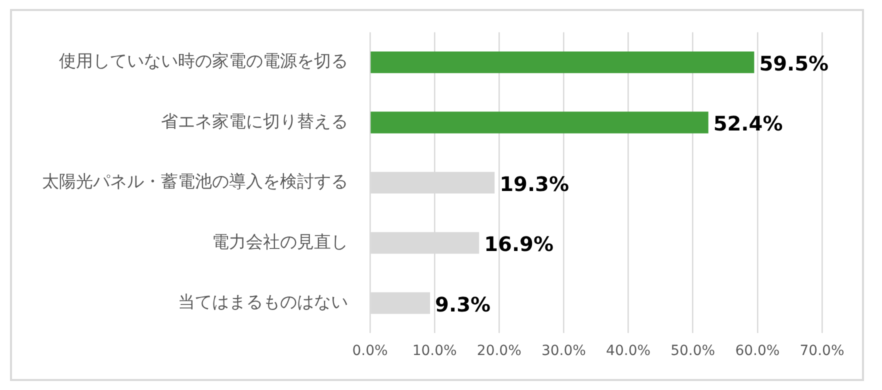  Describe the element at coordinates (693, 351) in the screenshot. I see `x-tick-label: 50.0%` at that location.